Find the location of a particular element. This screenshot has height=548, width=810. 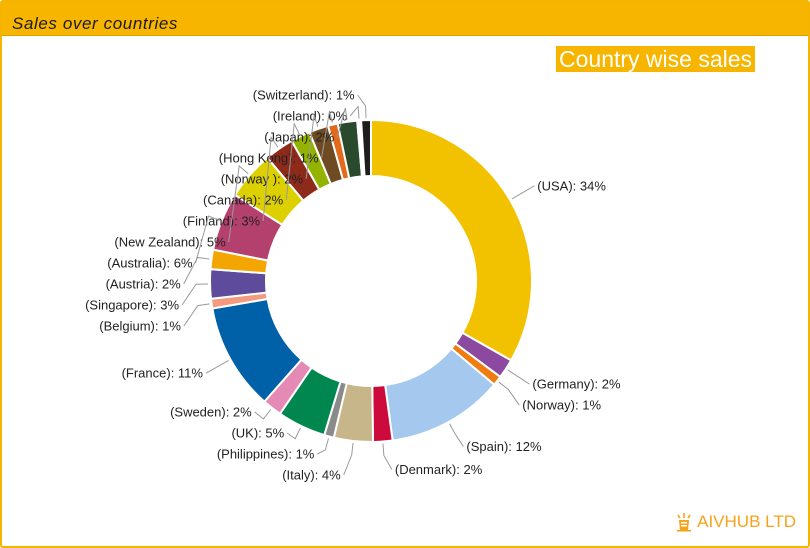

slice-label: (Italy): 4% is located at coordinates (311, 475).